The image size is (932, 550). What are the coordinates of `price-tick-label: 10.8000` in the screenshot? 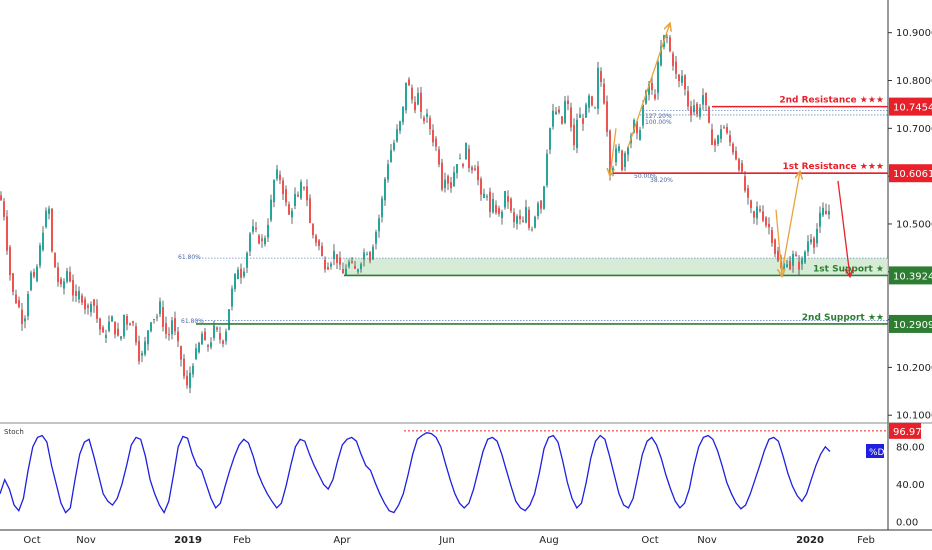 It's located at (914, 81).